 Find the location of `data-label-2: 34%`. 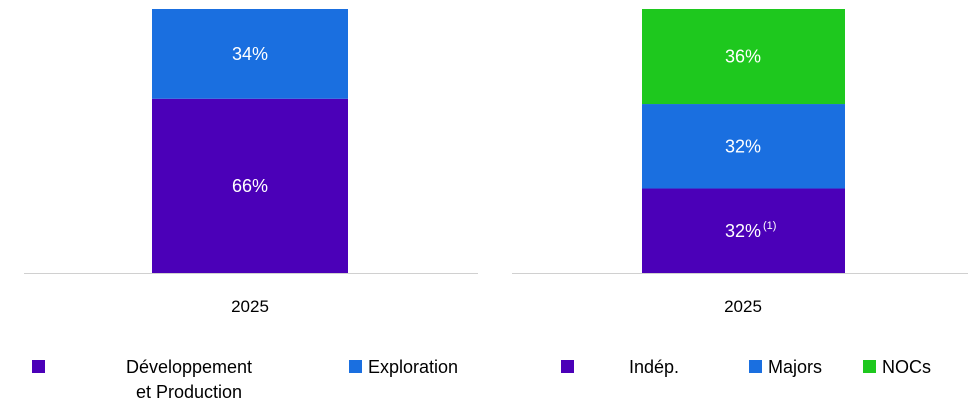

data-label-2: 34% is located at coordinates (250, 54).